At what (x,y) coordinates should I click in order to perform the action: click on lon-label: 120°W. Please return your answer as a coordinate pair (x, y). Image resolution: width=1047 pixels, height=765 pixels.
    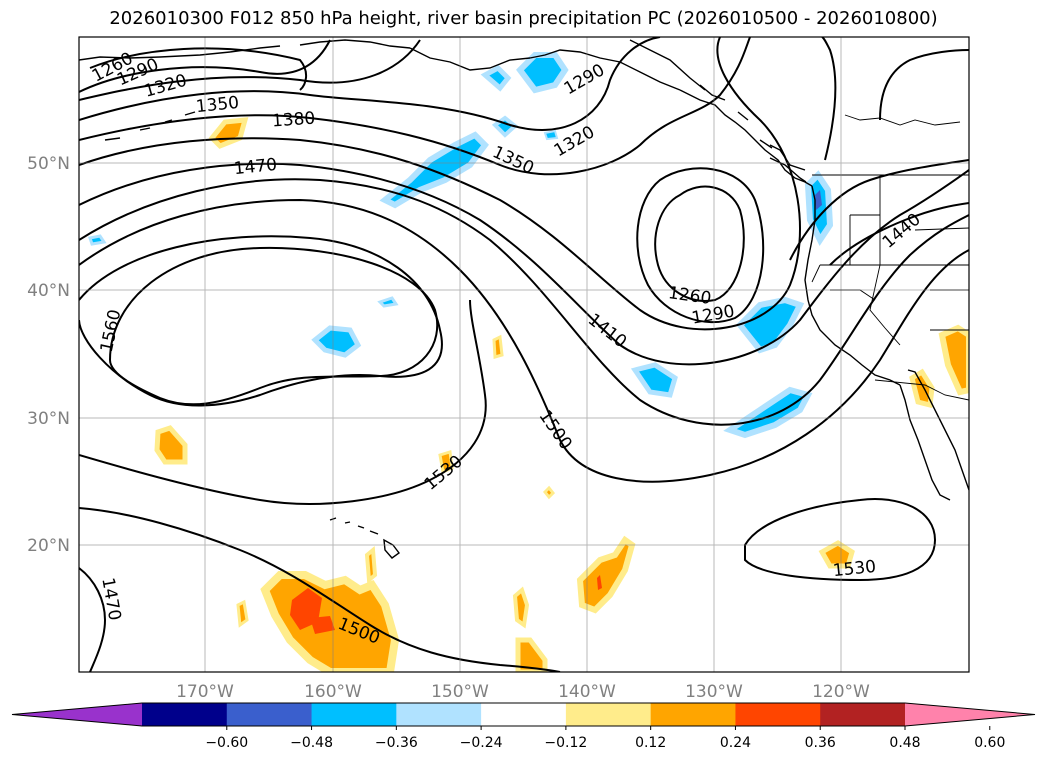
    Looking at the image, I should click on (841, 692).